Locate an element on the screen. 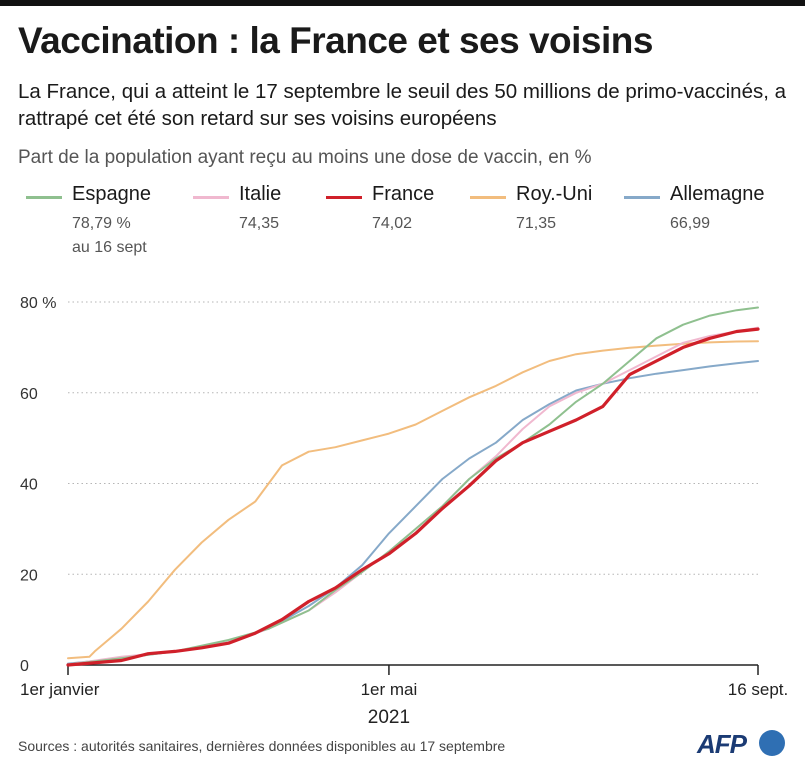 The image size is (805, 768). legend-value: 78,79 % is located at coordinates (101, 223).